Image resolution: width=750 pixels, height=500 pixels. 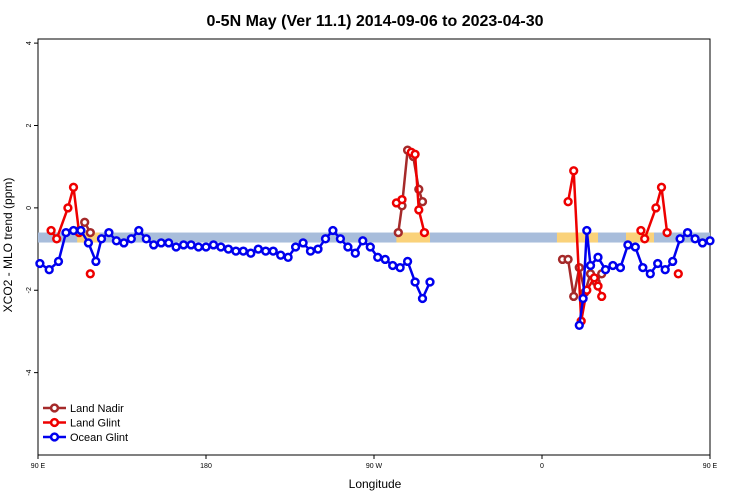 What do you see at coordinates (710, 466) in the screenshot?
I see `x-tick-label: 90 E` at bounding box center [710, 466].